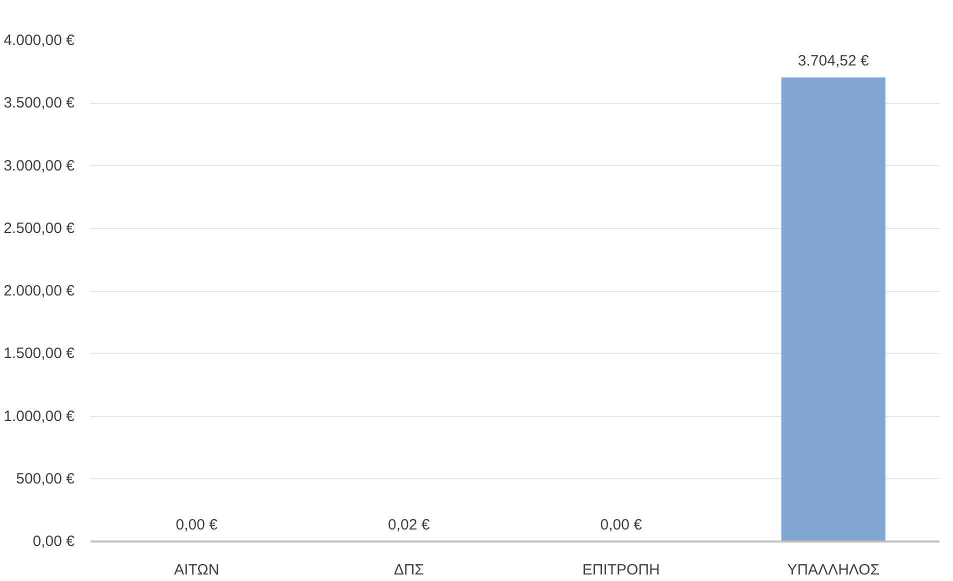 This screenshot has height=581, width=953. Describe the element at coordinates (46, 479) in the screenshot. I see `y-tick-label: 500,00 €` at that location.